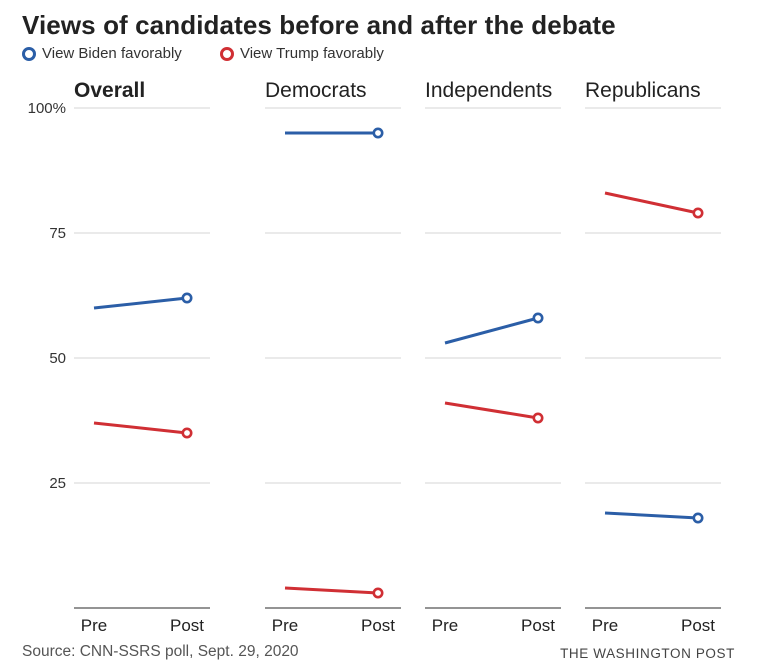 The width and height of the screenshot is (769, 672). I want to click on source-note: Source: CNN-SSRS poll, Sept. 29, 2020, so click(160, 651).